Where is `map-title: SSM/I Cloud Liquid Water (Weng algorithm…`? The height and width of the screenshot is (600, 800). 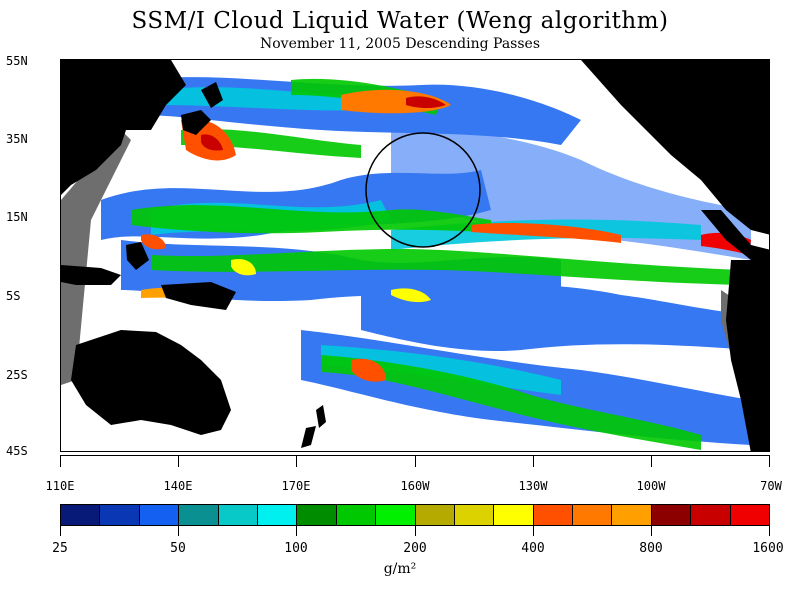 map-title: SSM/I Cloud Liquid Water (Weng algorithm… is located at coordinates (400, 21).